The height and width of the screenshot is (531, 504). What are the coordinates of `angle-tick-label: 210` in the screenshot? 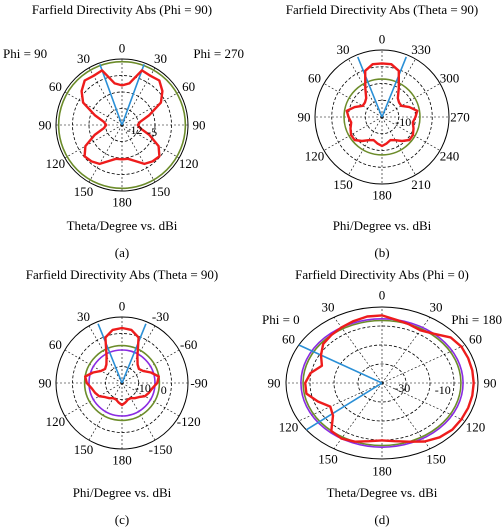 It's located at (421, 184).